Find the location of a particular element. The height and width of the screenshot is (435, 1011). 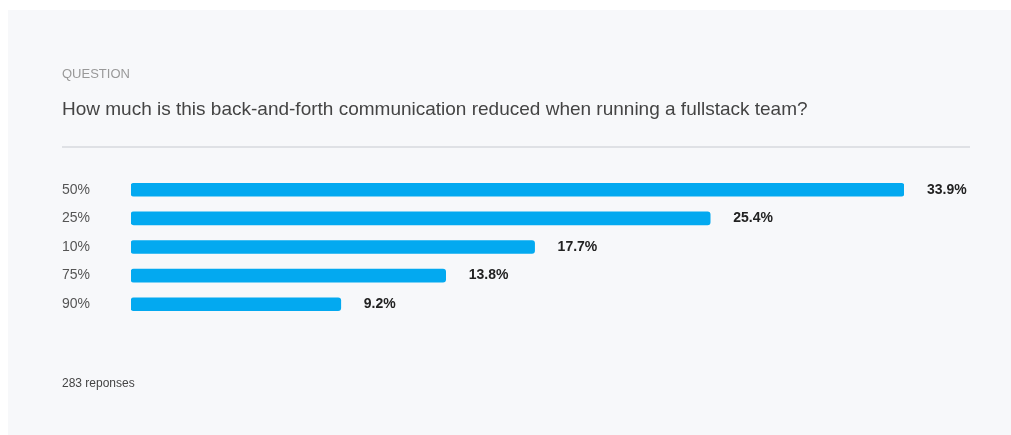

data-label: 25.4% is located at coordinates (753, 217).